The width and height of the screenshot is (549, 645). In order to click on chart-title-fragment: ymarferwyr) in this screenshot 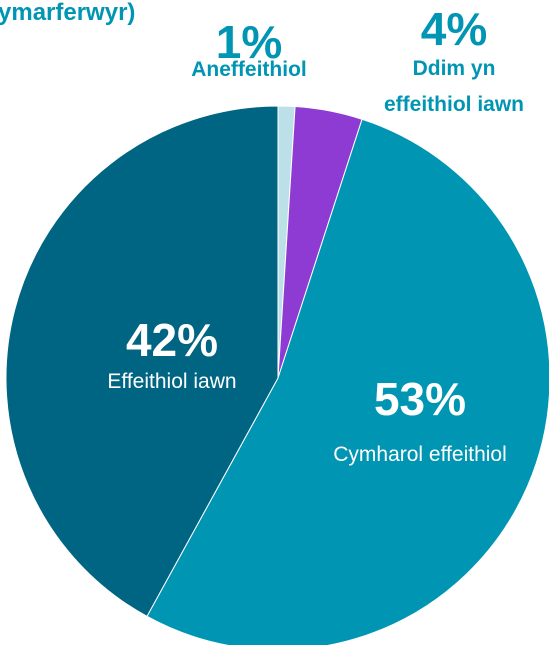, I will do `click(67, 13)`.